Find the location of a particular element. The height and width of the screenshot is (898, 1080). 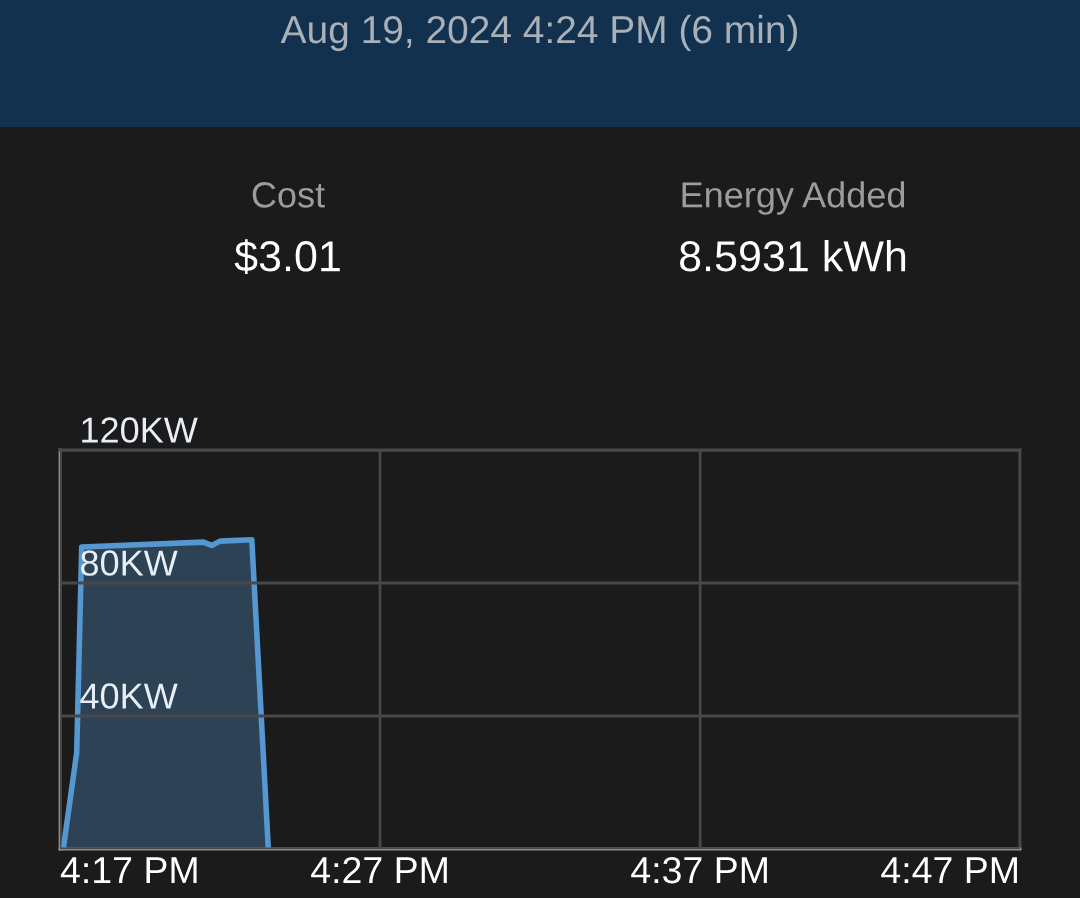

x-tick-label: 4:47 PM is located at coordinates (949, 870).